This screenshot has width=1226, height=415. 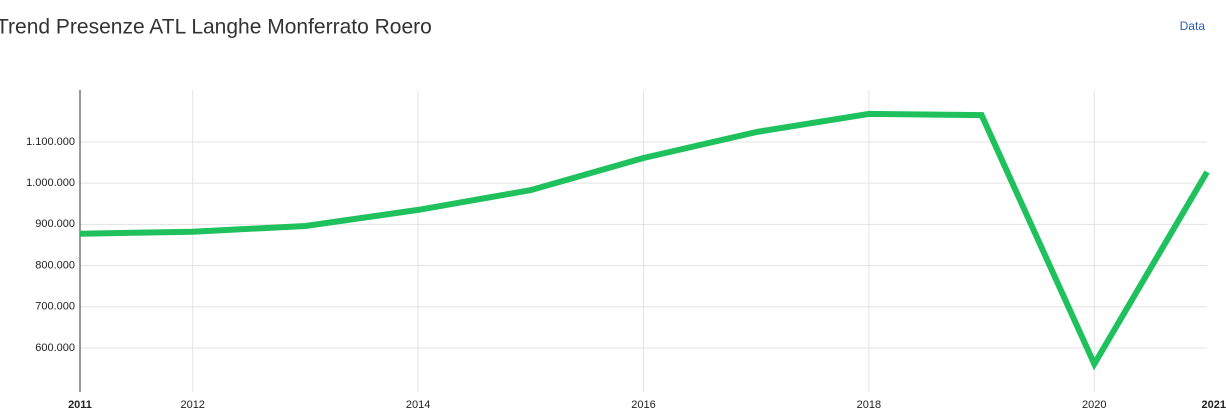 What do you see at coordinates (869, 405) in the screenshot?
I see `x-tick-label: 2018` at bounding box center [869, 405].